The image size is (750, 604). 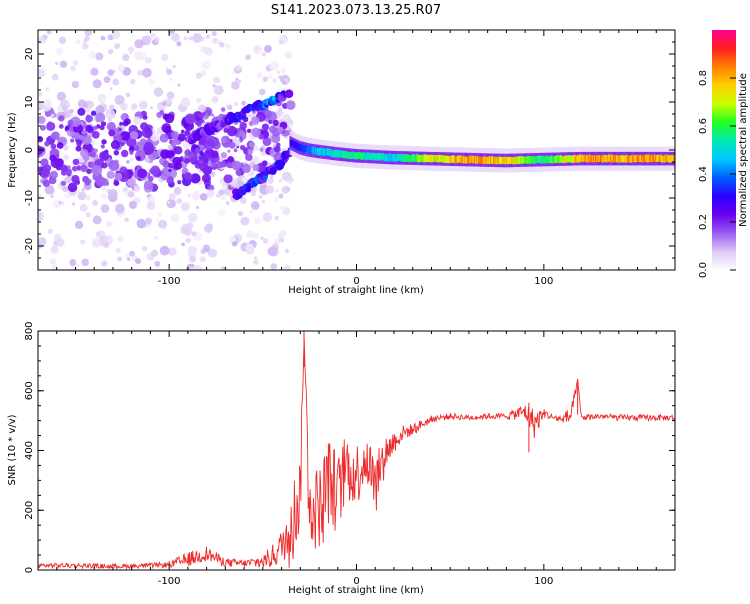 I want to click on colorbar-tick-label: 0.6, so click(x=703, y=126).